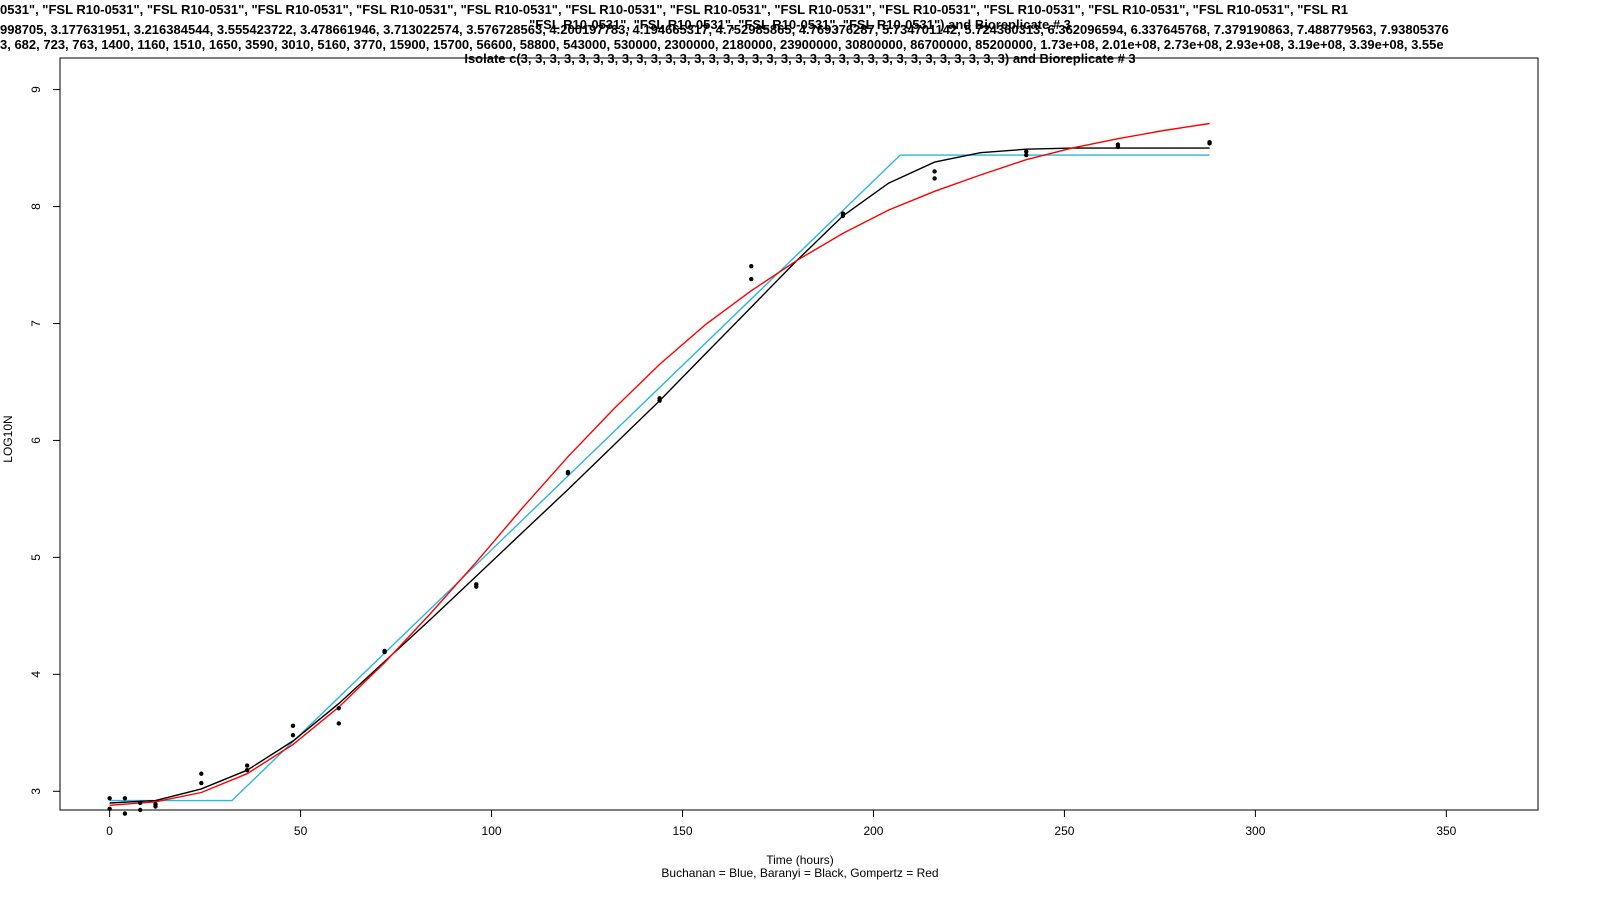 Image resolution: width=1600 pixels, height=900 pixels. Describe the element at coordinates (683, 831) in the screenshot. I see `x-tick-label: 150` at that location.